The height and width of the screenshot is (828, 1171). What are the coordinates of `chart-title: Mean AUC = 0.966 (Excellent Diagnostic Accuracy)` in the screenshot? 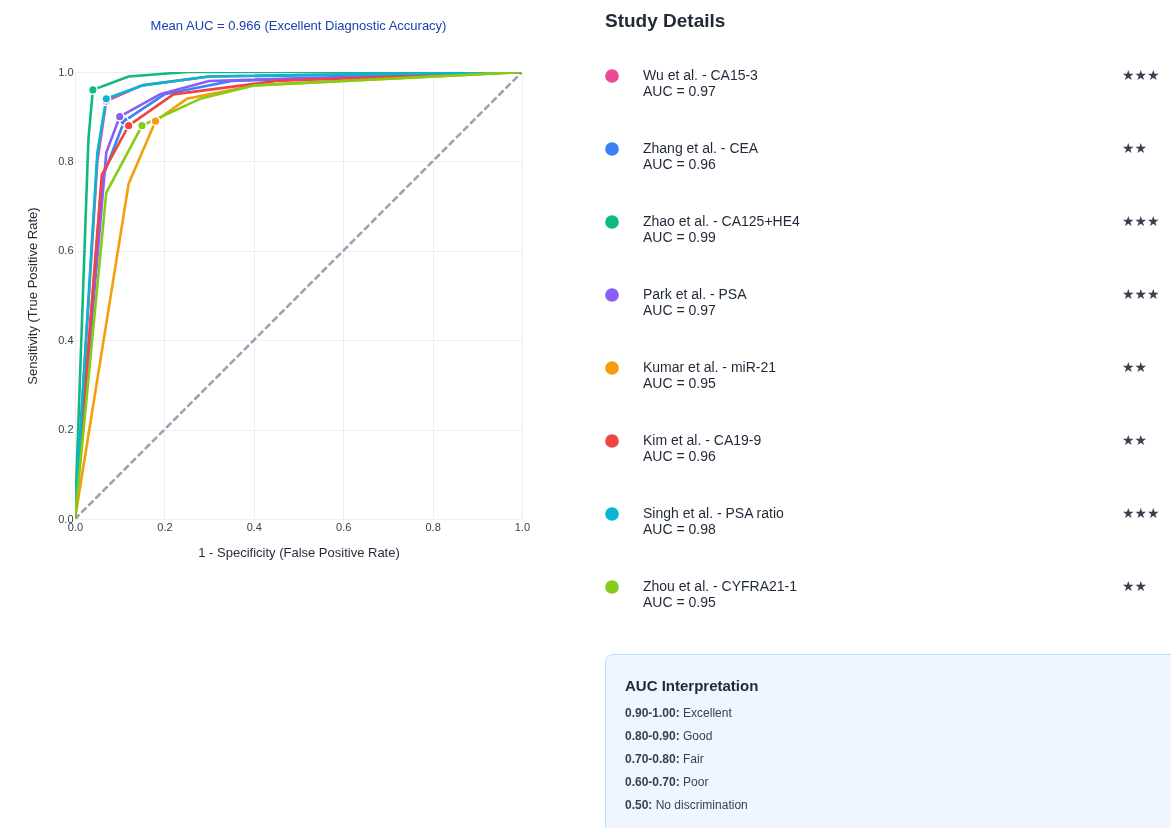 It's located at (298, 25).